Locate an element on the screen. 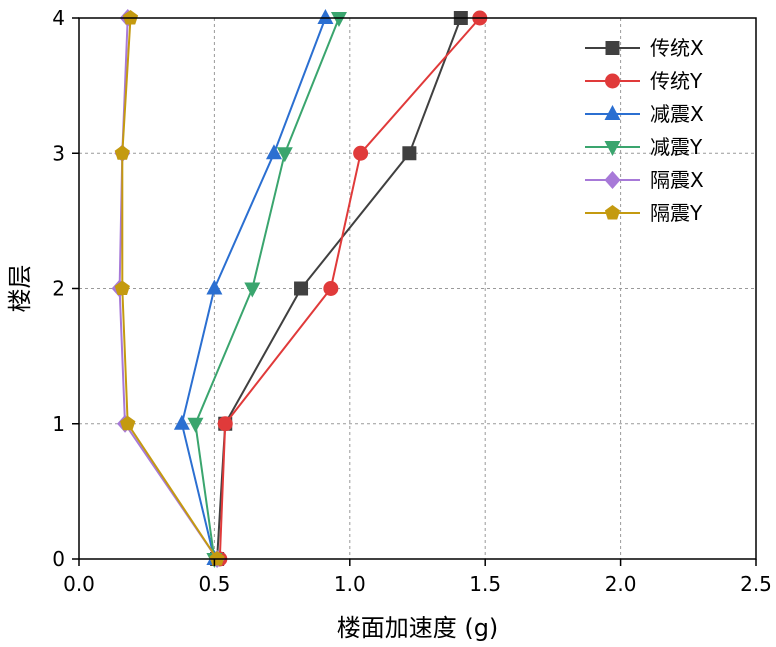 The width and height of the screenshot is (776, 647). legend-label: 减震Y is located at coordinates (676, 147).